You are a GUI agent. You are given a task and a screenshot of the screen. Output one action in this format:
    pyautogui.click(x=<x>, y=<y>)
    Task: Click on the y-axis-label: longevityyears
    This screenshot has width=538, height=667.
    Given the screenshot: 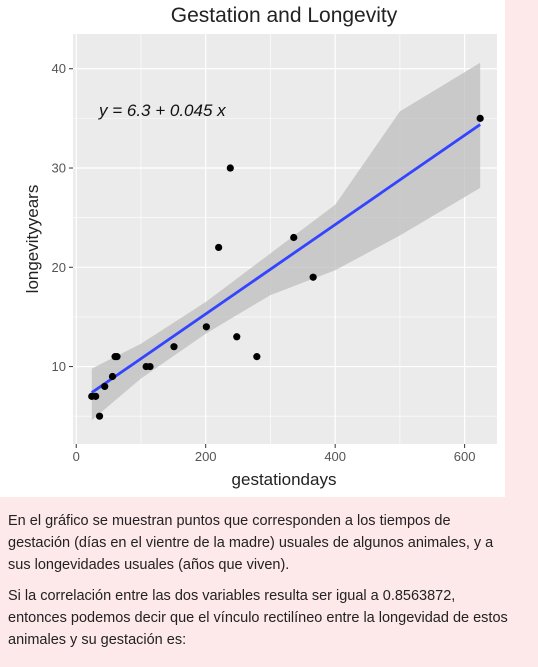 What is the action you would take?
    pyautogui.click(x=32, y=239)
    